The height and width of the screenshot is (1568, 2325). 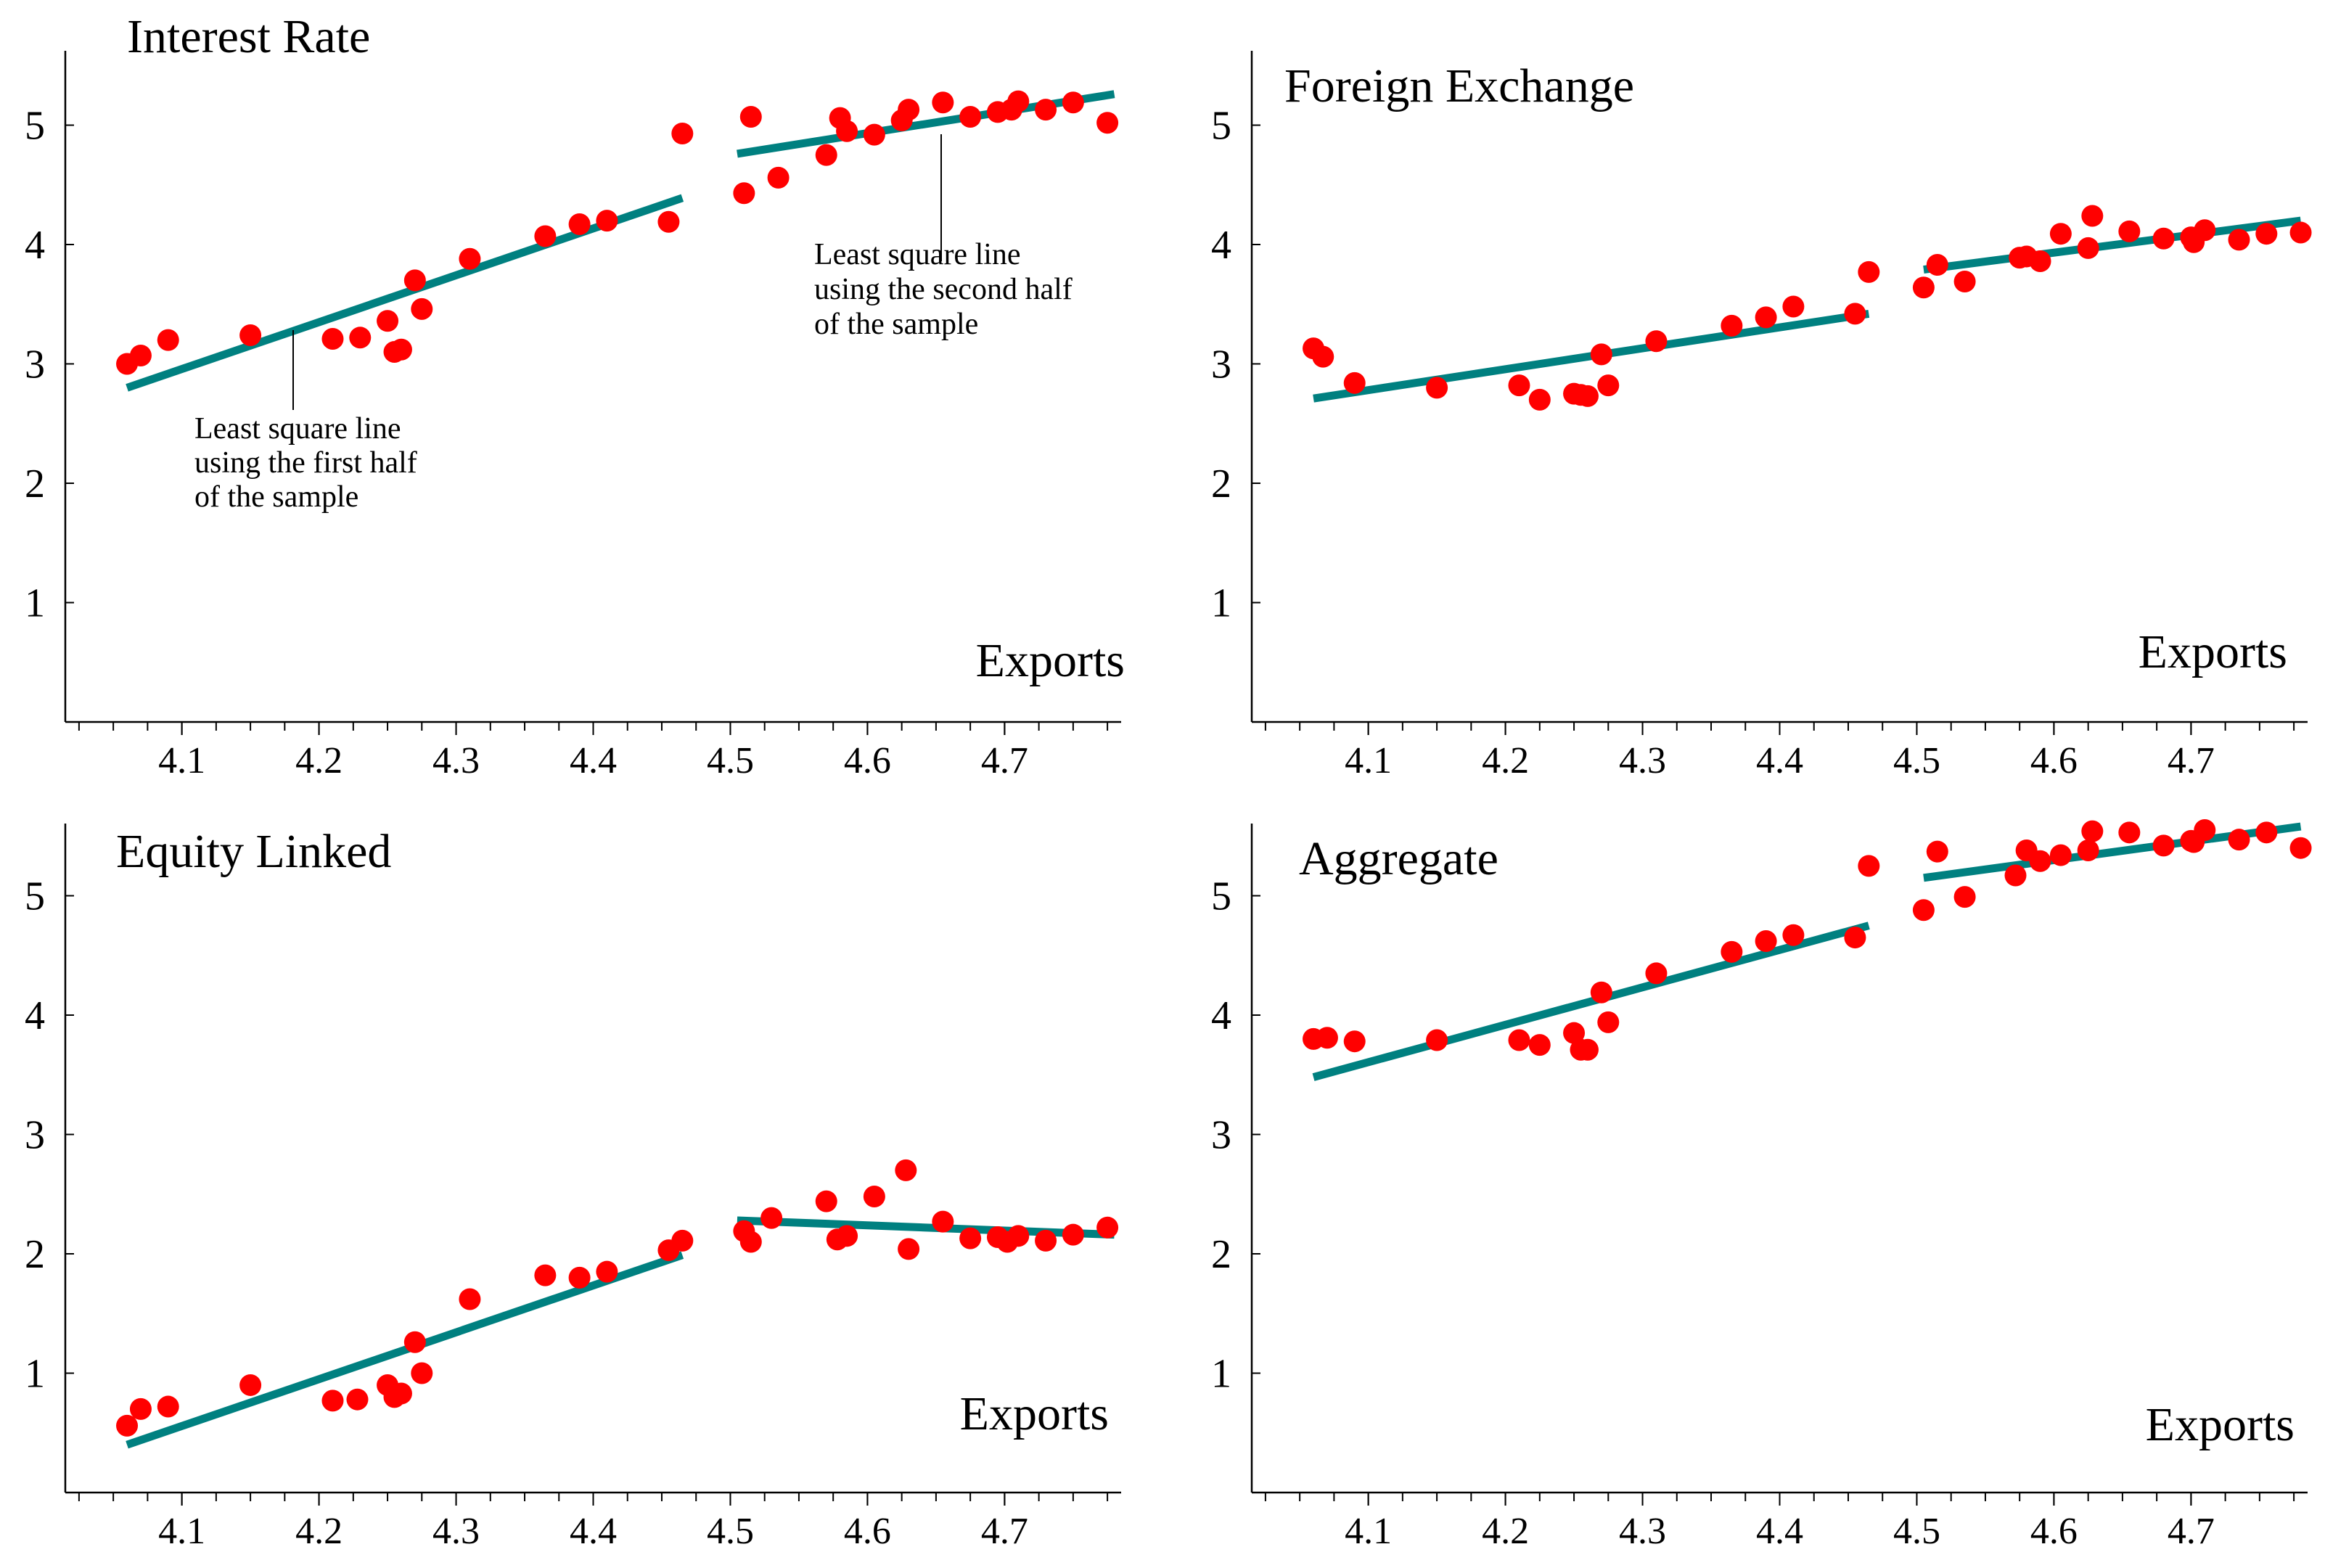 I want to click on annotation-line: Least square line, so click(x=918, y=254).